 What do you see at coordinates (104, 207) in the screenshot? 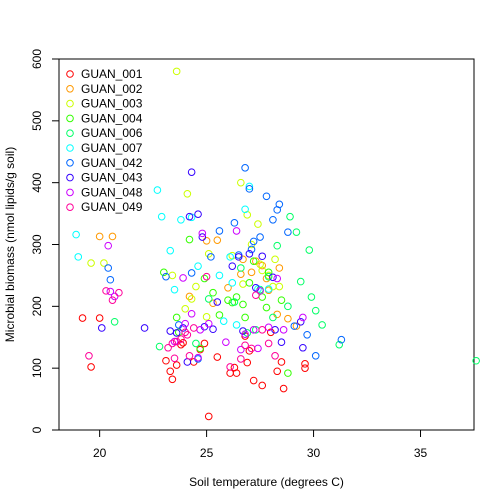
I see `legend-item: GUAN_049` at bounding box center [104, 207].